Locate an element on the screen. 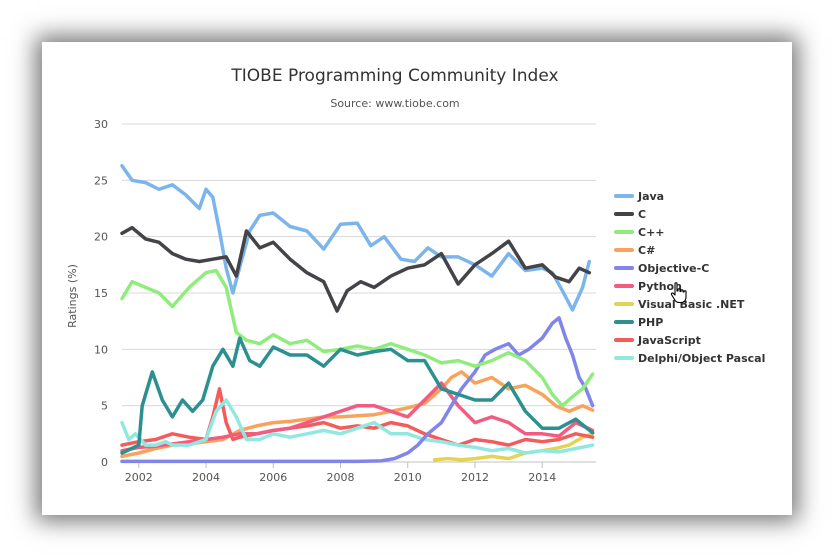 This screenshot has height=557, width=834. legend-label-delphi-object-pascal: Delphi/Object Pascal is located at coordinates (701, 358).